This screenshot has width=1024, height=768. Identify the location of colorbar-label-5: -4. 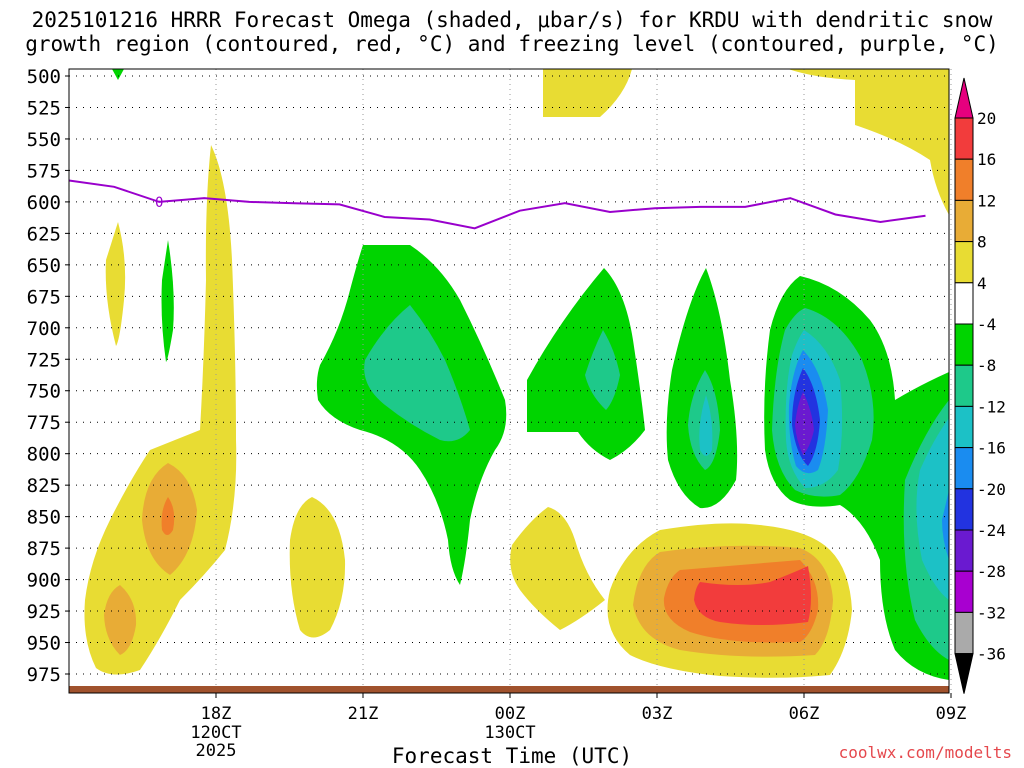
(986, 324).